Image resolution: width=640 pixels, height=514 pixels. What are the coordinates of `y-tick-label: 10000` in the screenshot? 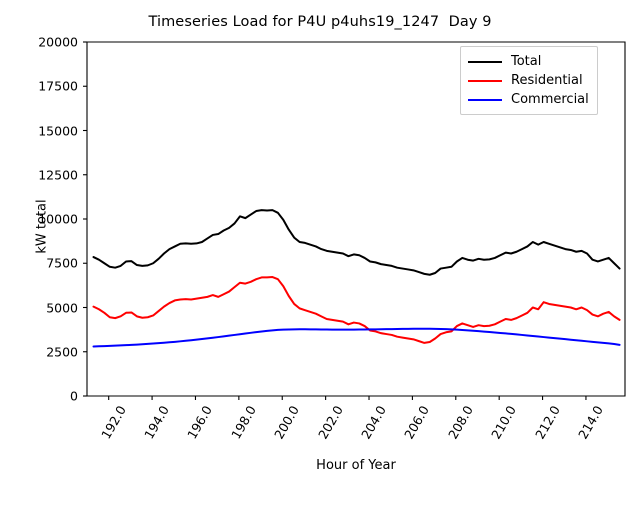 It's located at (58, 219).